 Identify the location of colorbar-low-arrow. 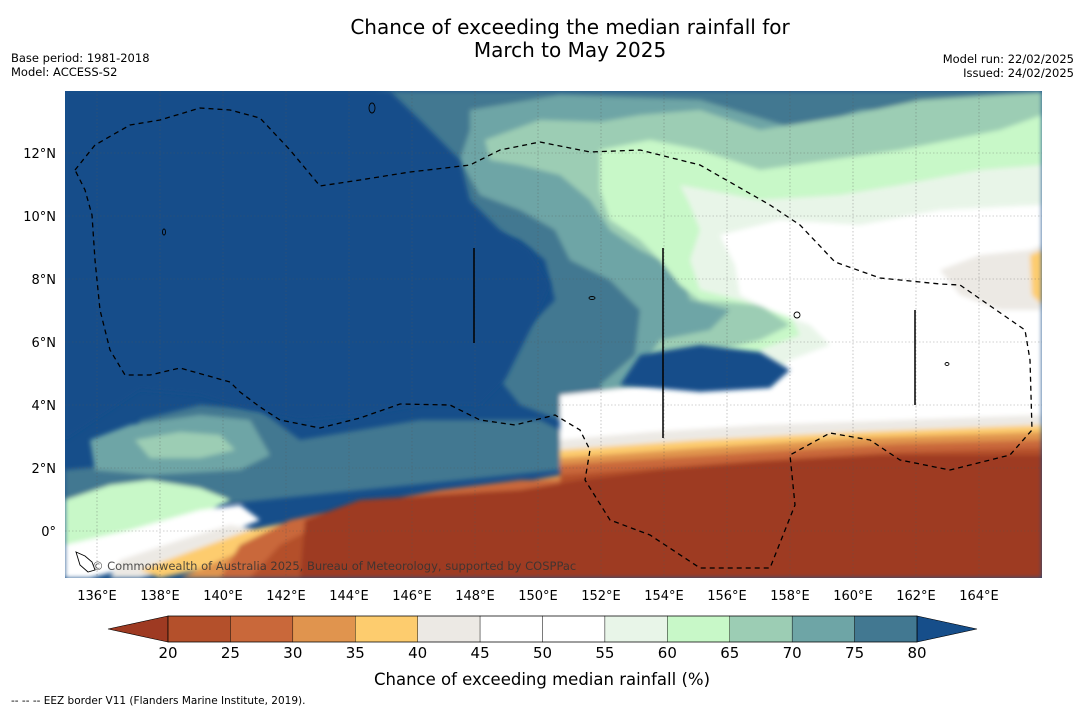
(138, 629).